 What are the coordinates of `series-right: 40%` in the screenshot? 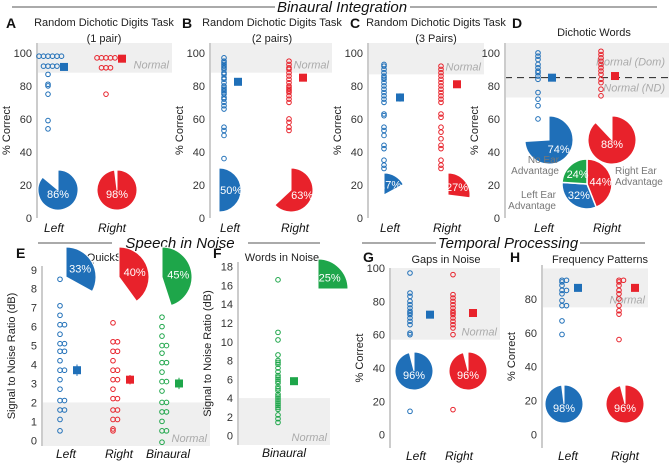 It's located at (130, 340).